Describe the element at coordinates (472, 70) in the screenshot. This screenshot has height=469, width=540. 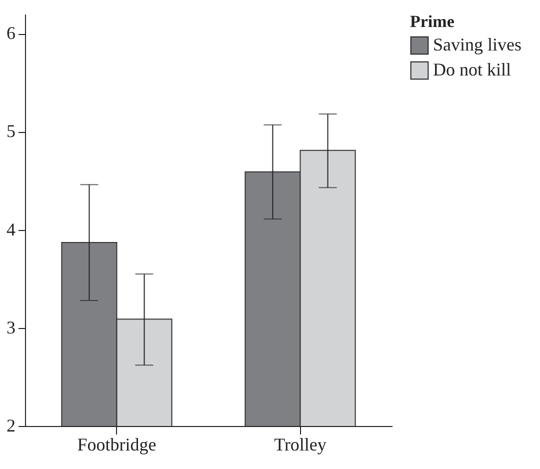
I see `legend-label: Do not kill` at that location.